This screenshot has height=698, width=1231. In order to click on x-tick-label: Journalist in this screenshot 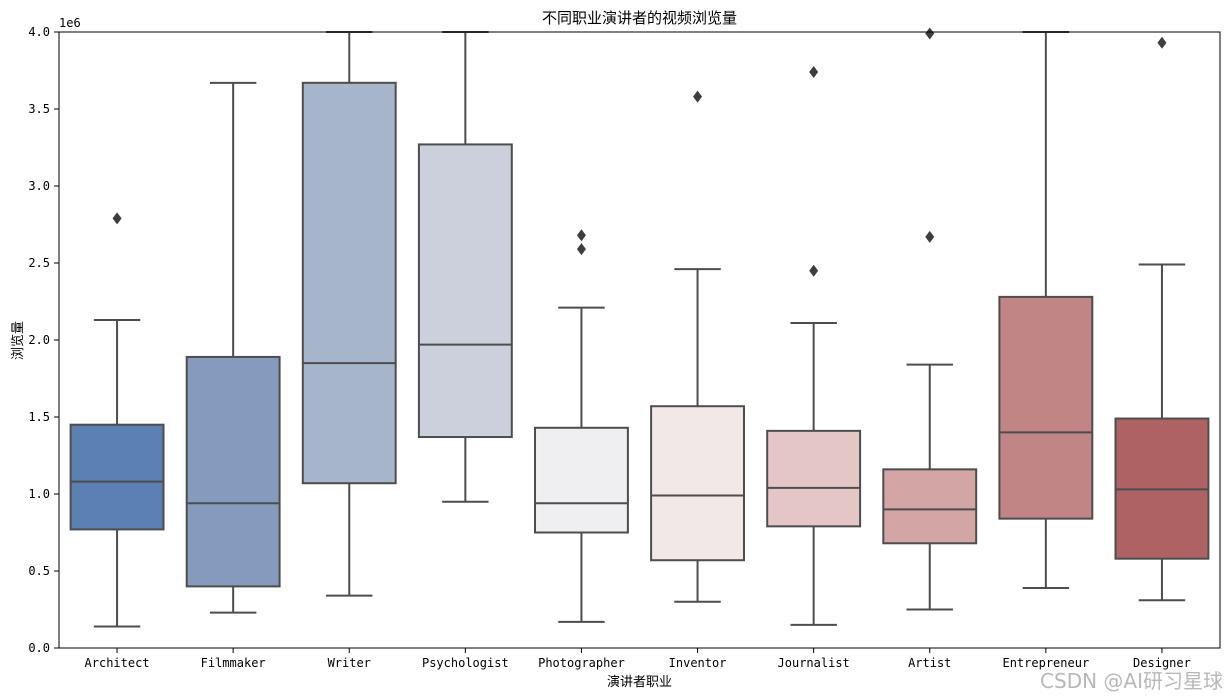, I will do `click(814, 663)`.